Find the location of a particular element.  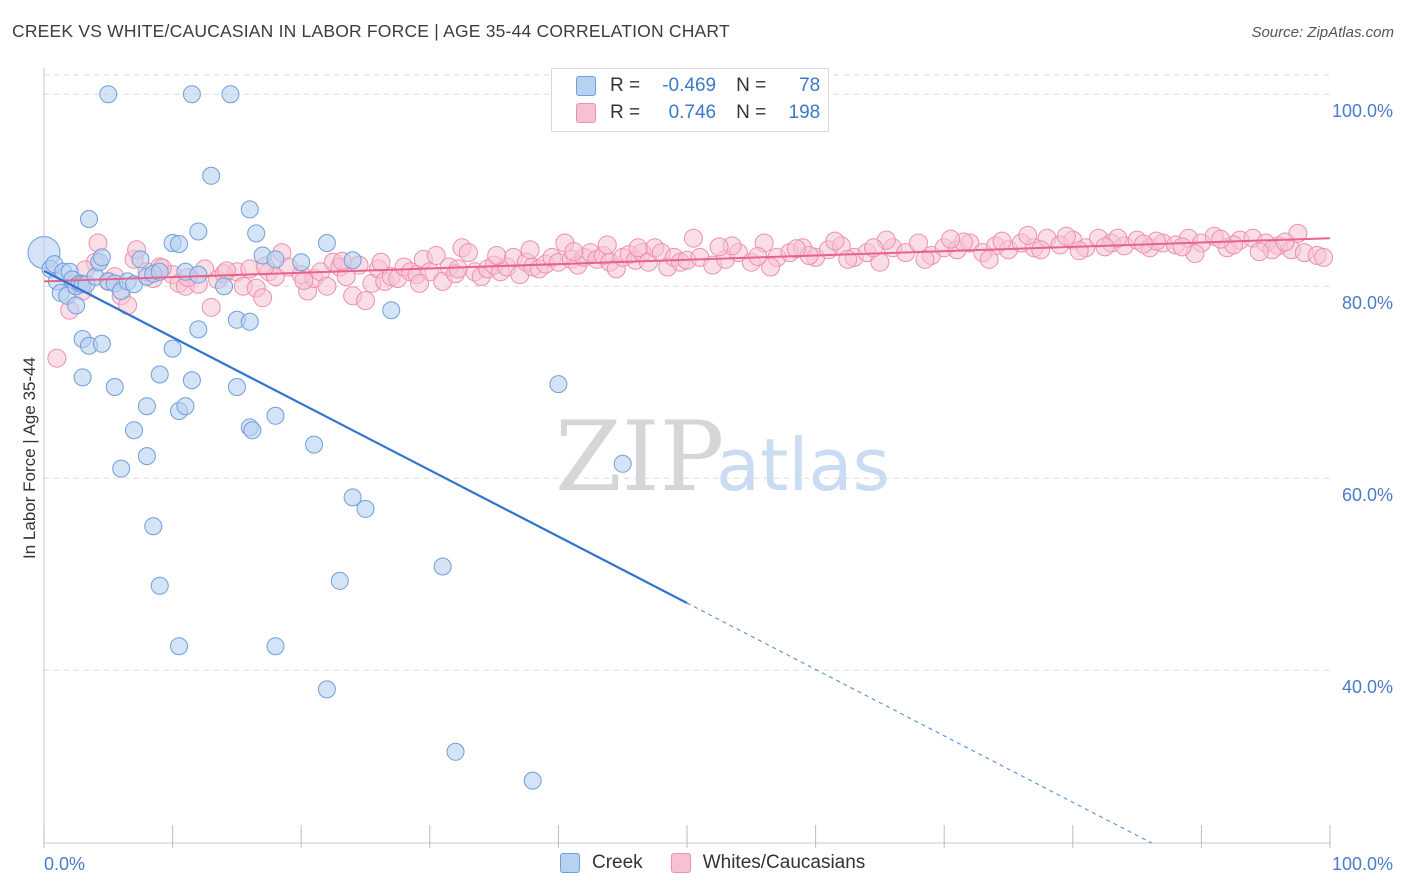

legend-row-white: R = 0.746 N = 198 is located at coordinates (698, 113).